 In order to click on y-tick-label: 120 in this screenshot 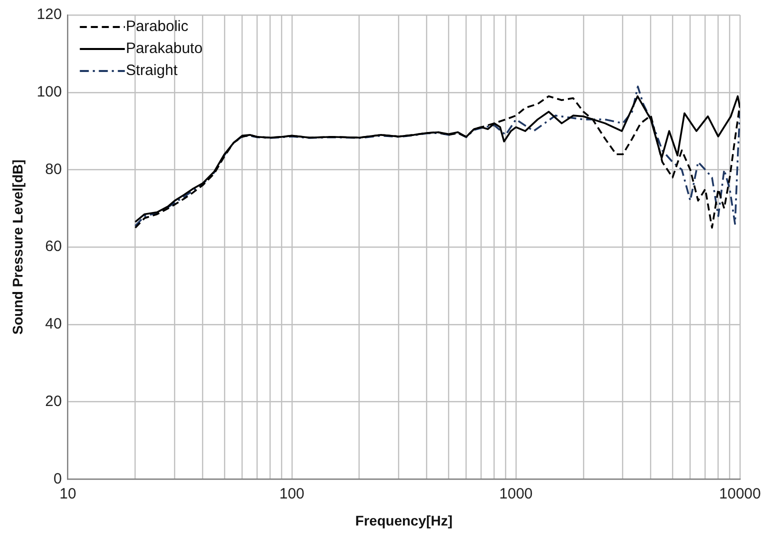, I will do `click(49, 15)`.